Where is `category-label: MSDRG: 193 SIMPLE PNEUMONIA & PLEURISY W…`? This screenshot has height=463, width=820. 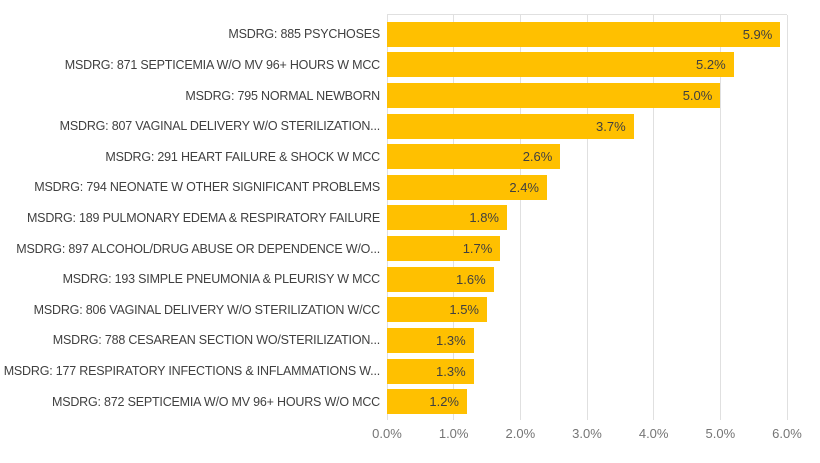 category-label: MSDRG: 193 SIMPLE PNEUMONIA & PLEURISY W… is located at coordinates (221, 279).